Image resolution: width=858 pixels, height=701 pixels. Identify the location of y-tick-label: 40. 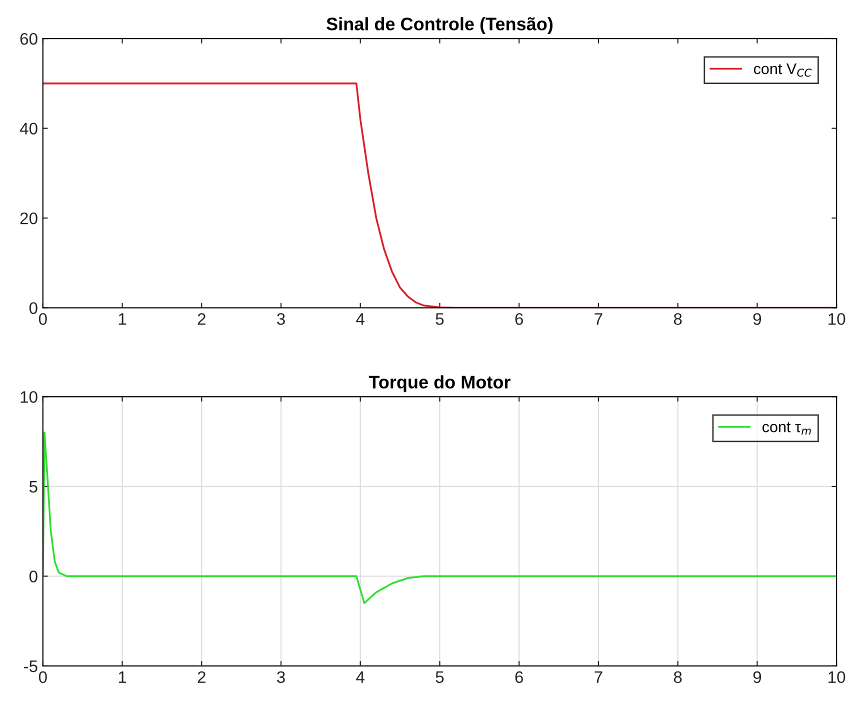
(29, 128).